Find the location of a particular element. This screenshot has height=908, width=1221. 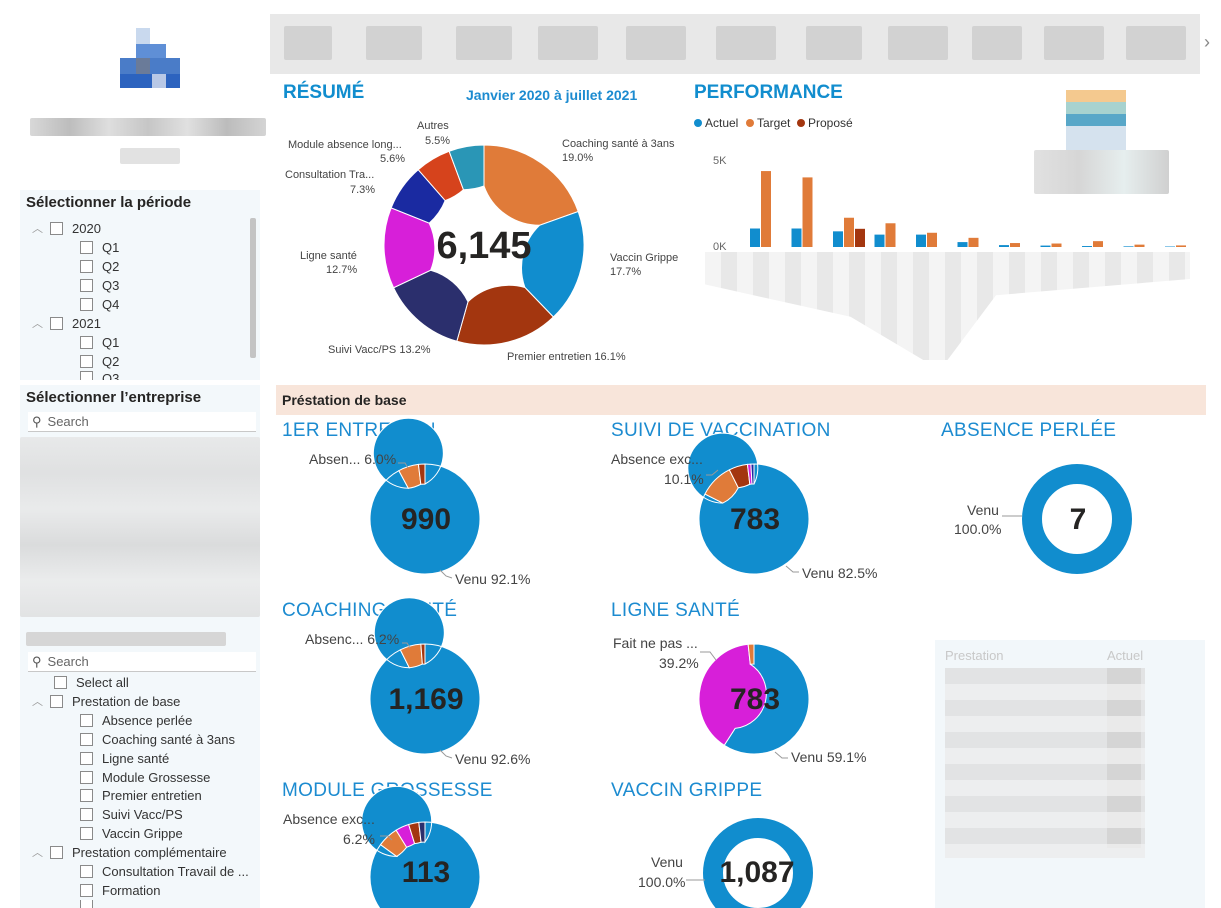

item-row: Ligne santé is located at coordinates (124, 758).